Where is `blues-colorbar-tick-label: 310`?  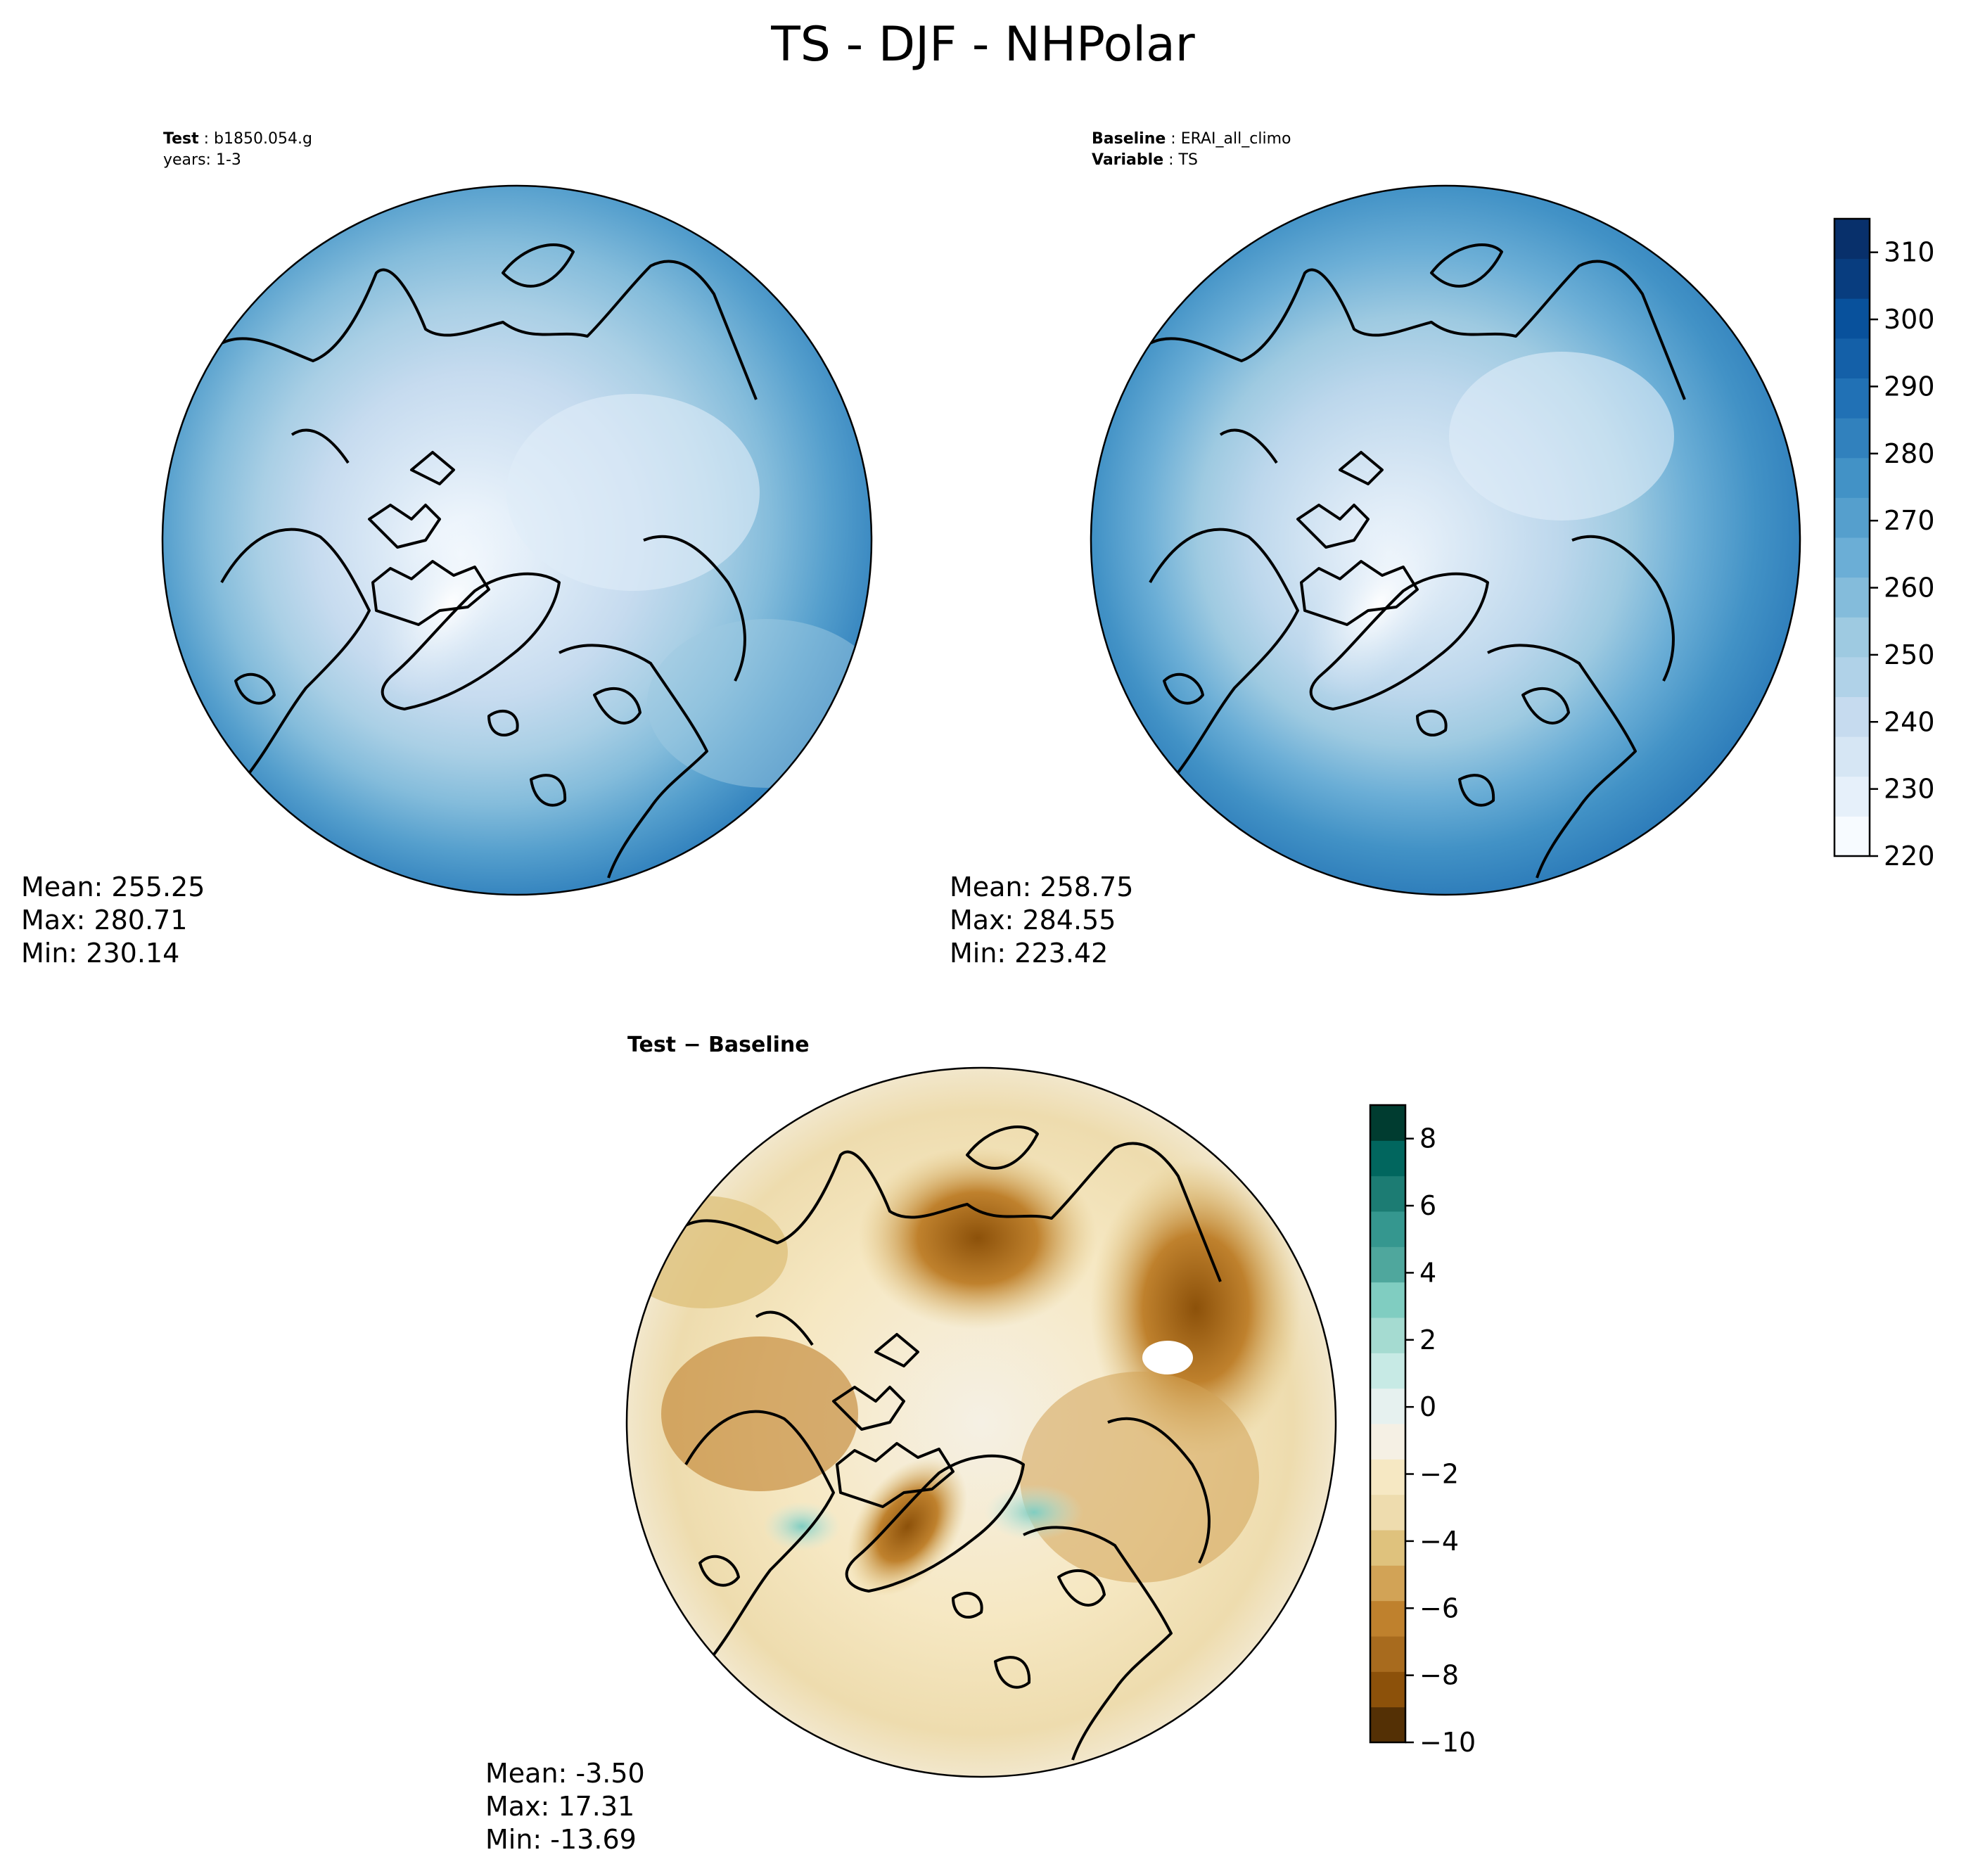
blues-colorbar-tick-label: 310 is located at coordinates (1909, 252).